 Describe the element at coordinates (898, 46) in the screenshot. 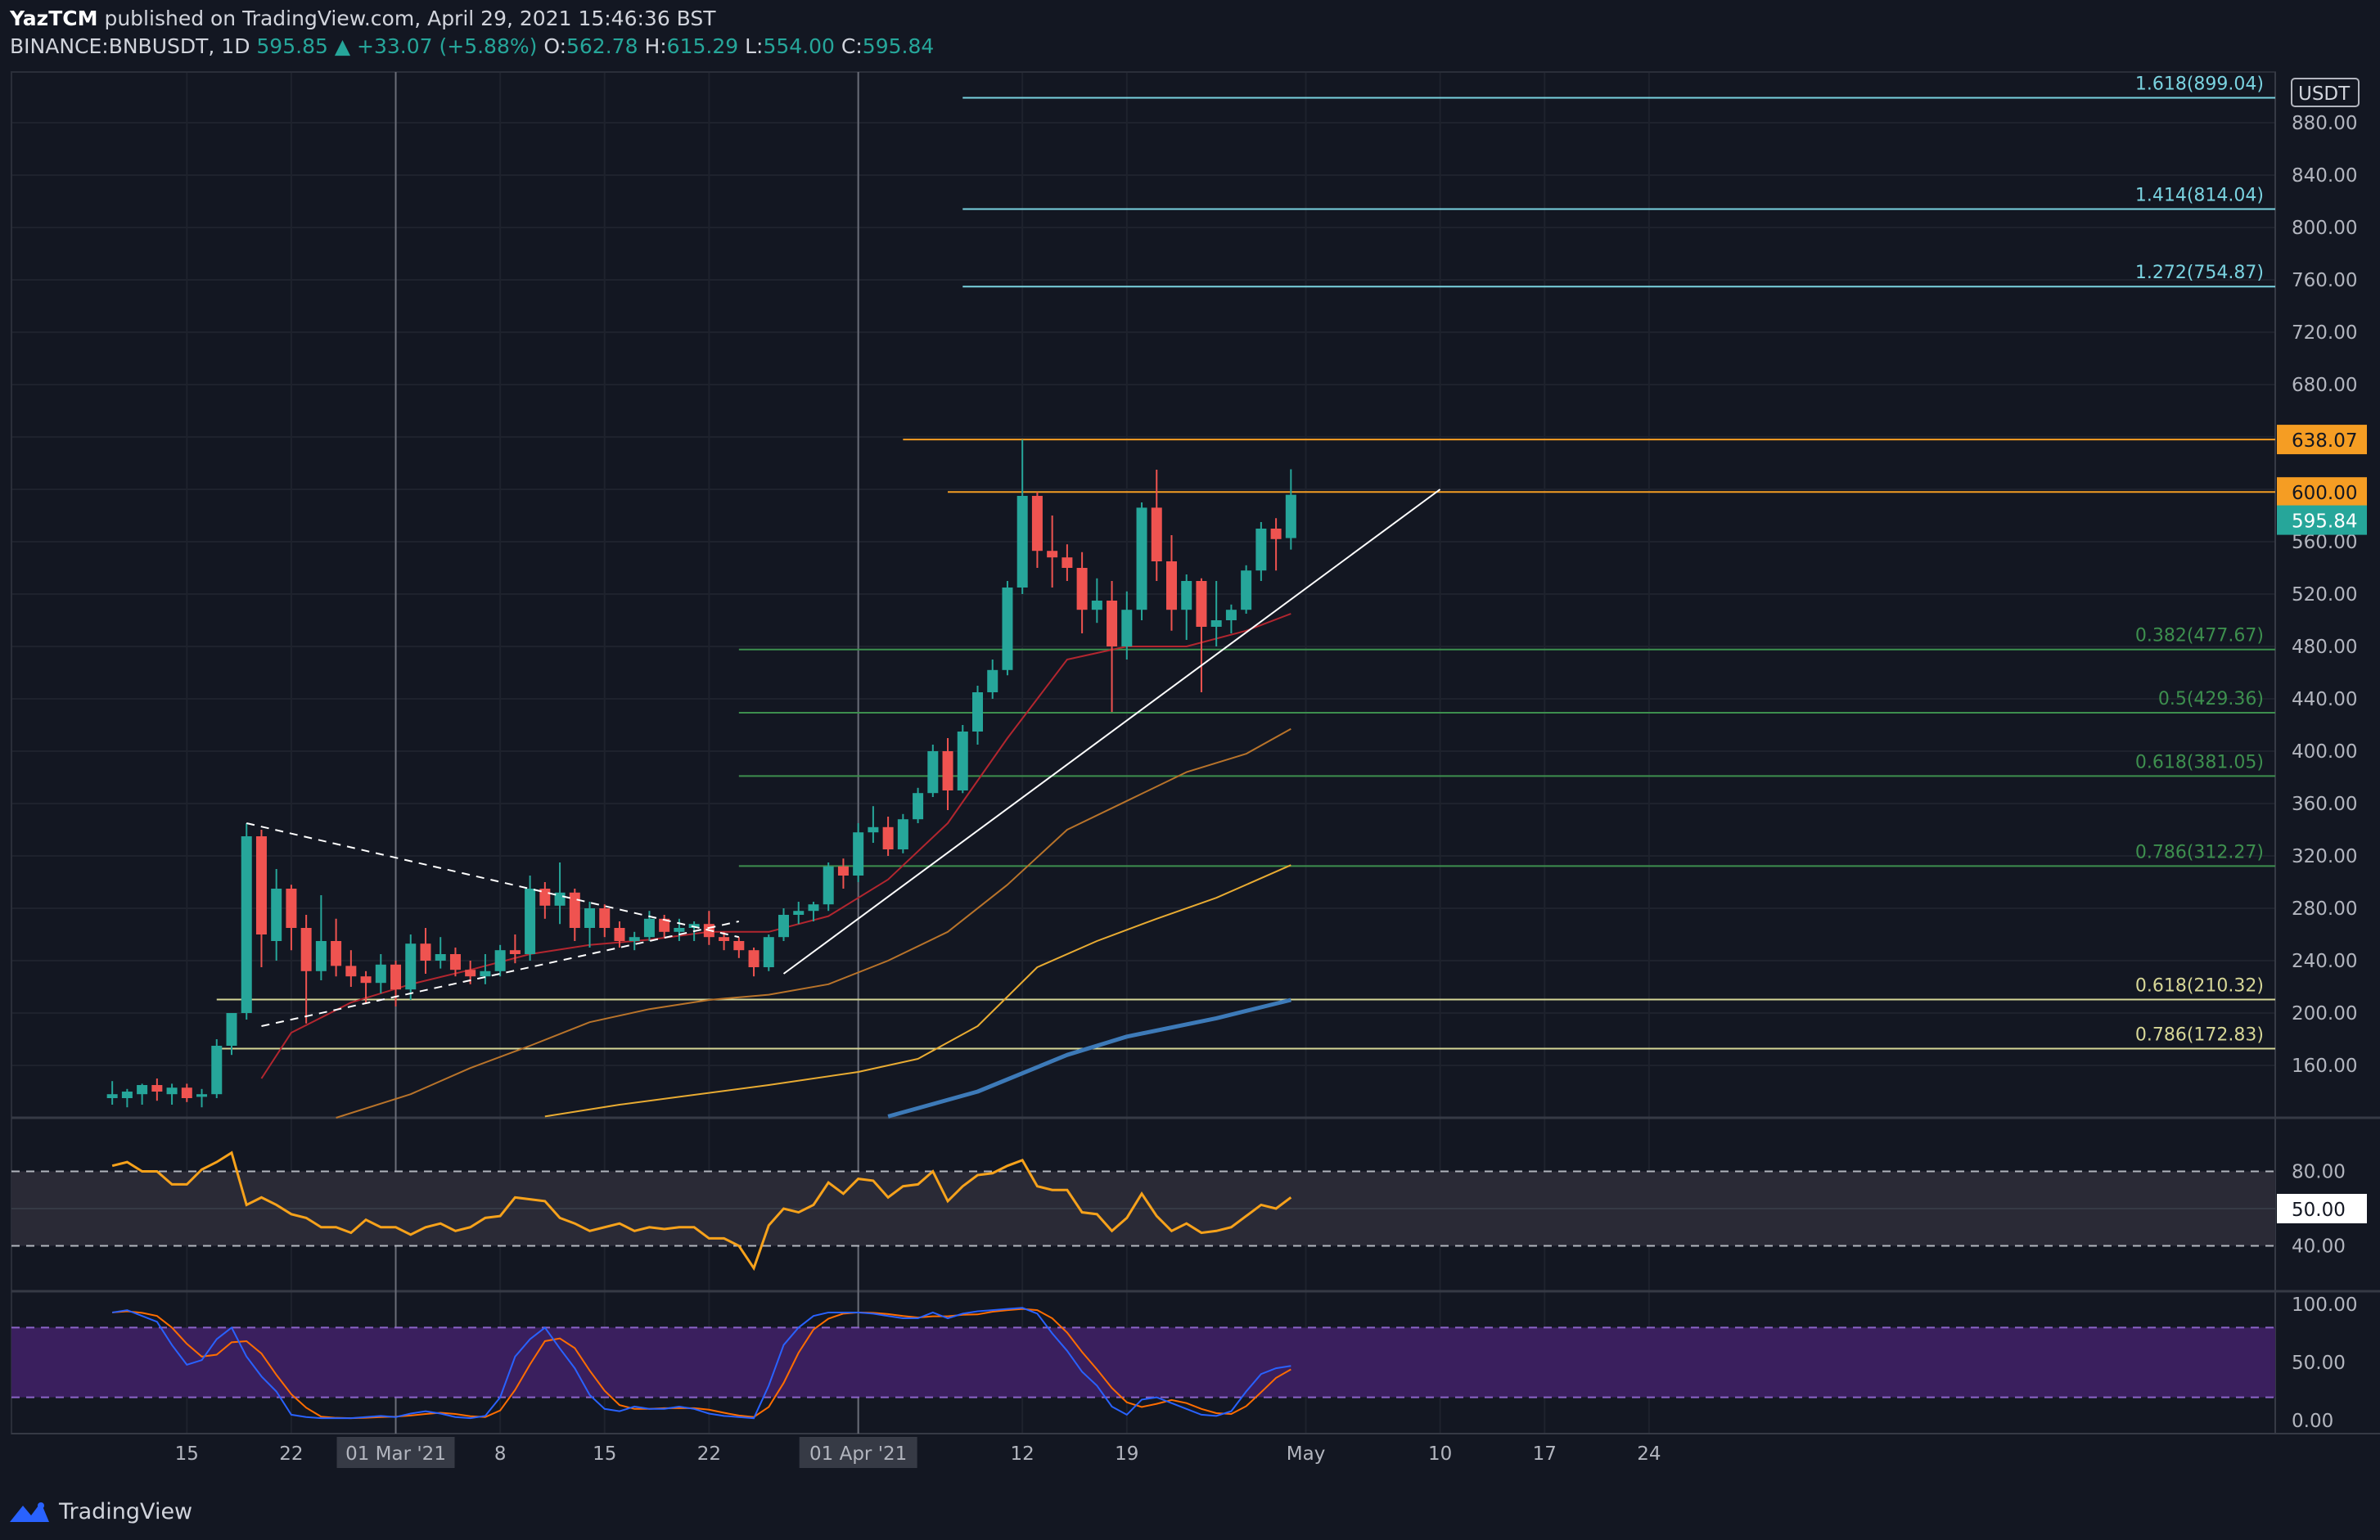

I see `close-value: 595.84` at that location.